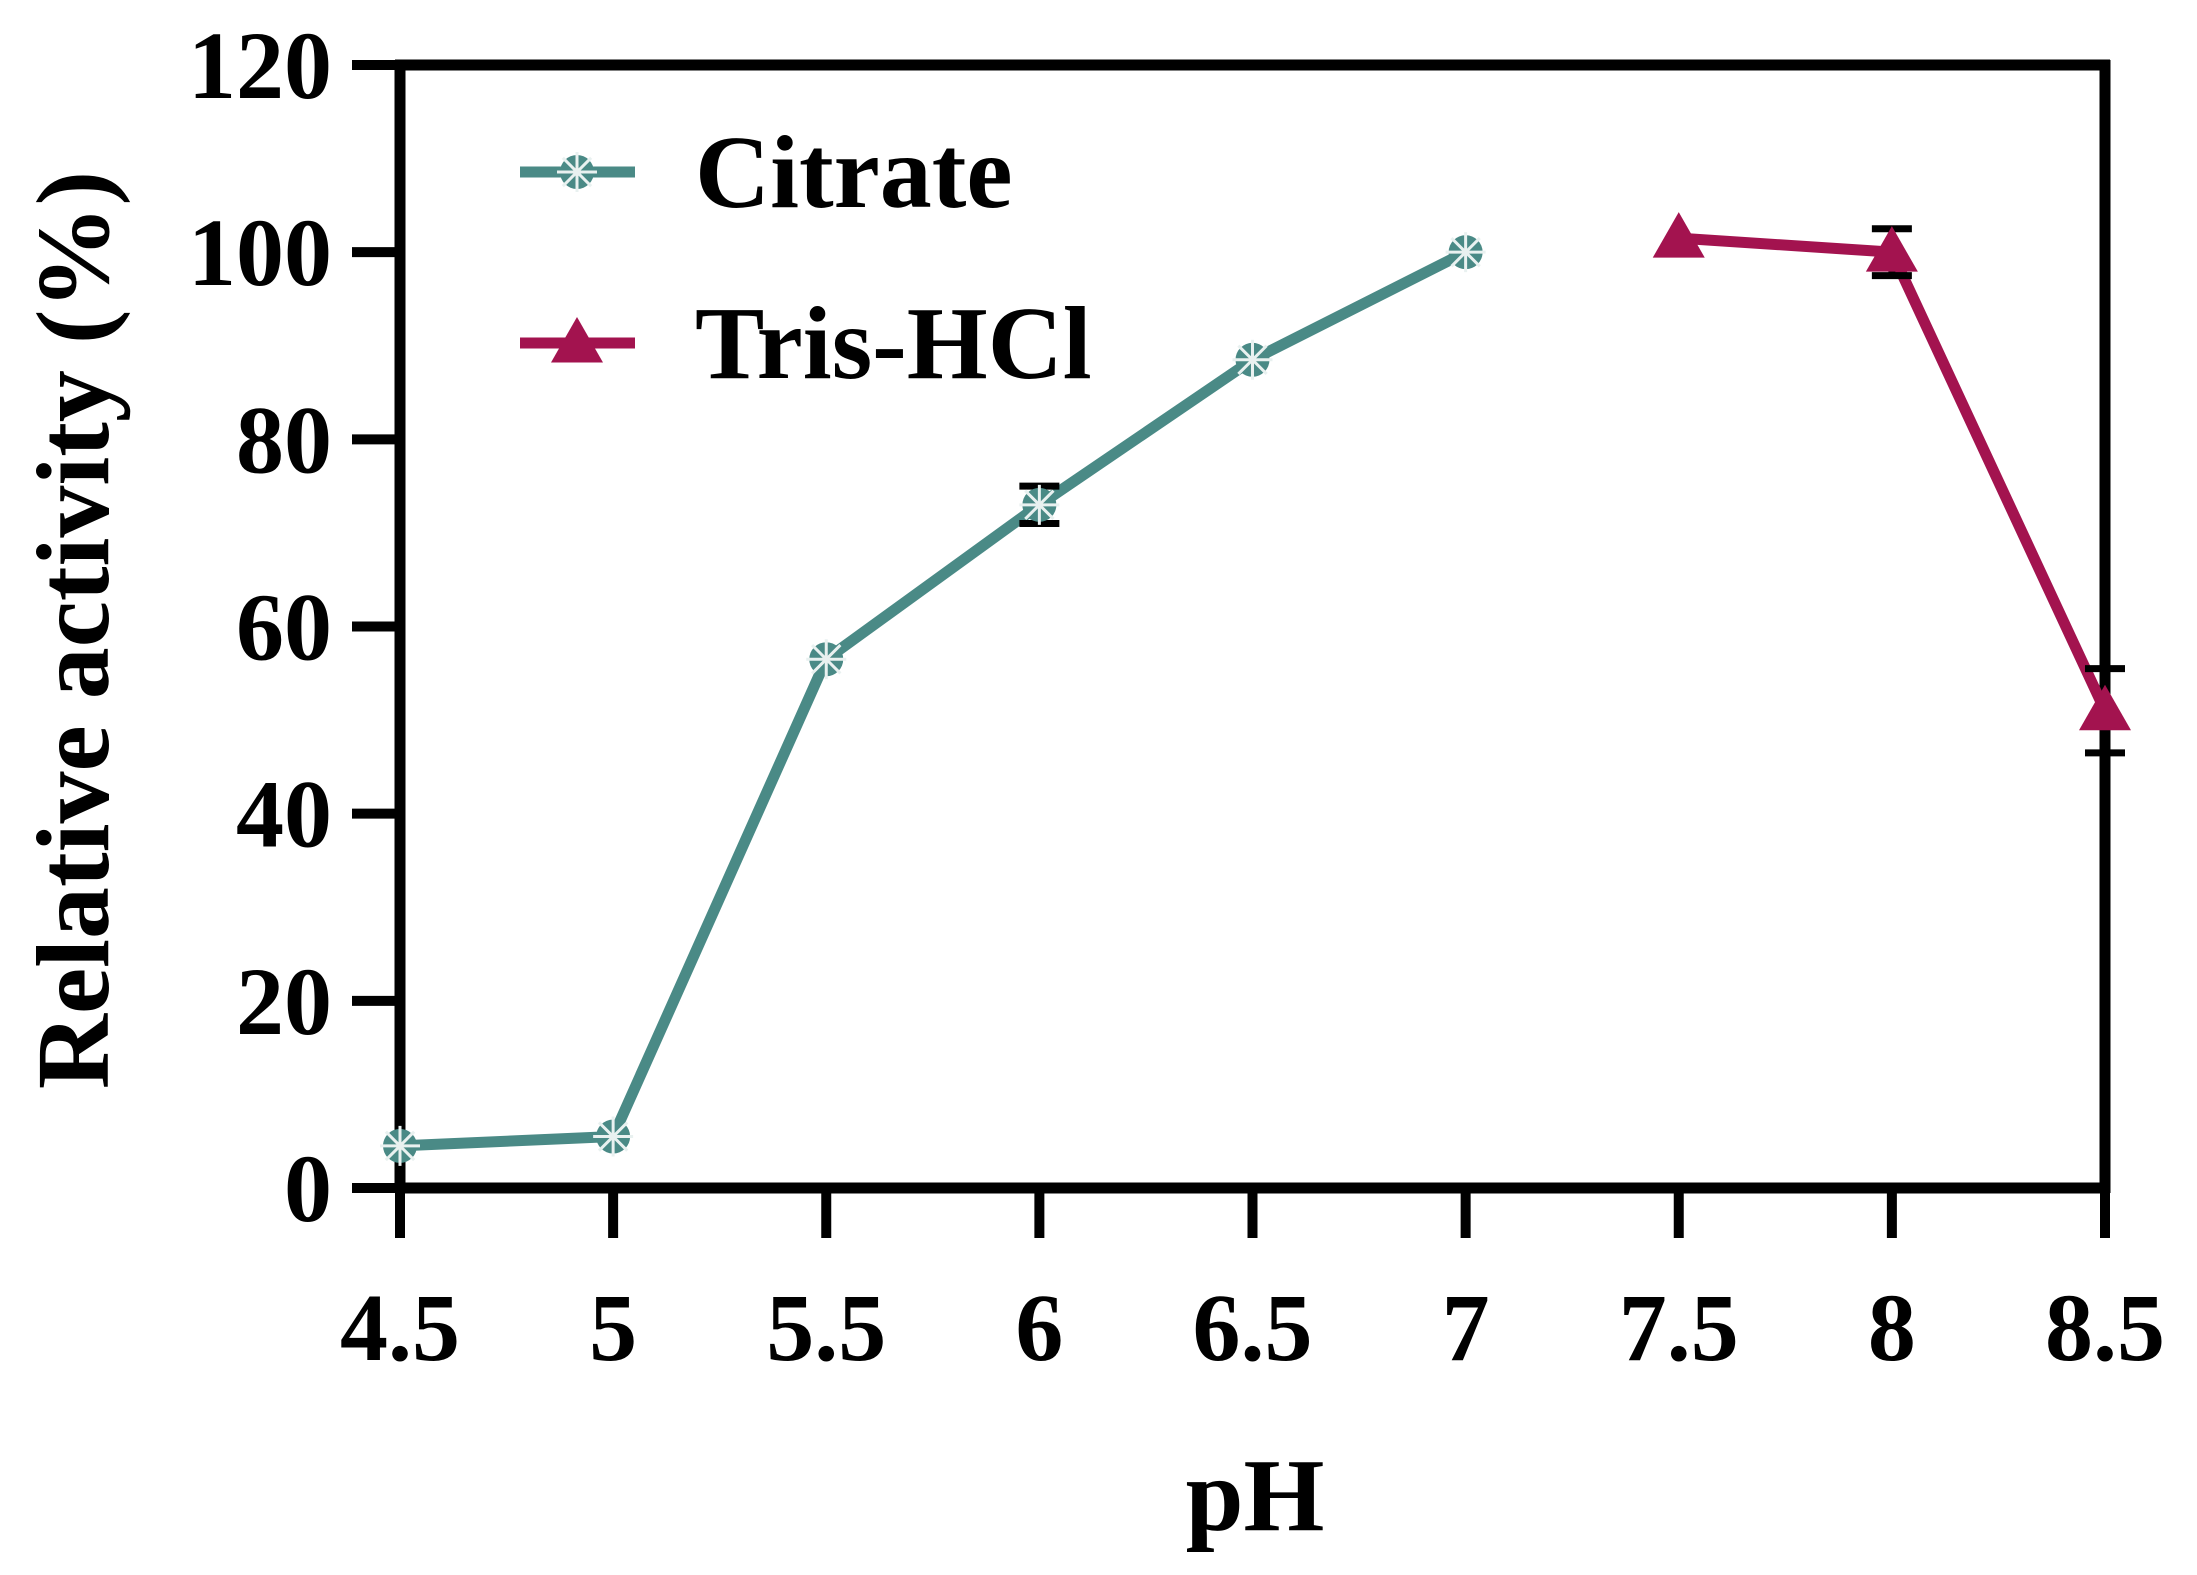 Image resolution: width=2197 pixels, height=1575 pixels. Describe the element at coordinates (73, 630) in the screenshot. I see `y-axis-title: Relative activity (%)` at that location.